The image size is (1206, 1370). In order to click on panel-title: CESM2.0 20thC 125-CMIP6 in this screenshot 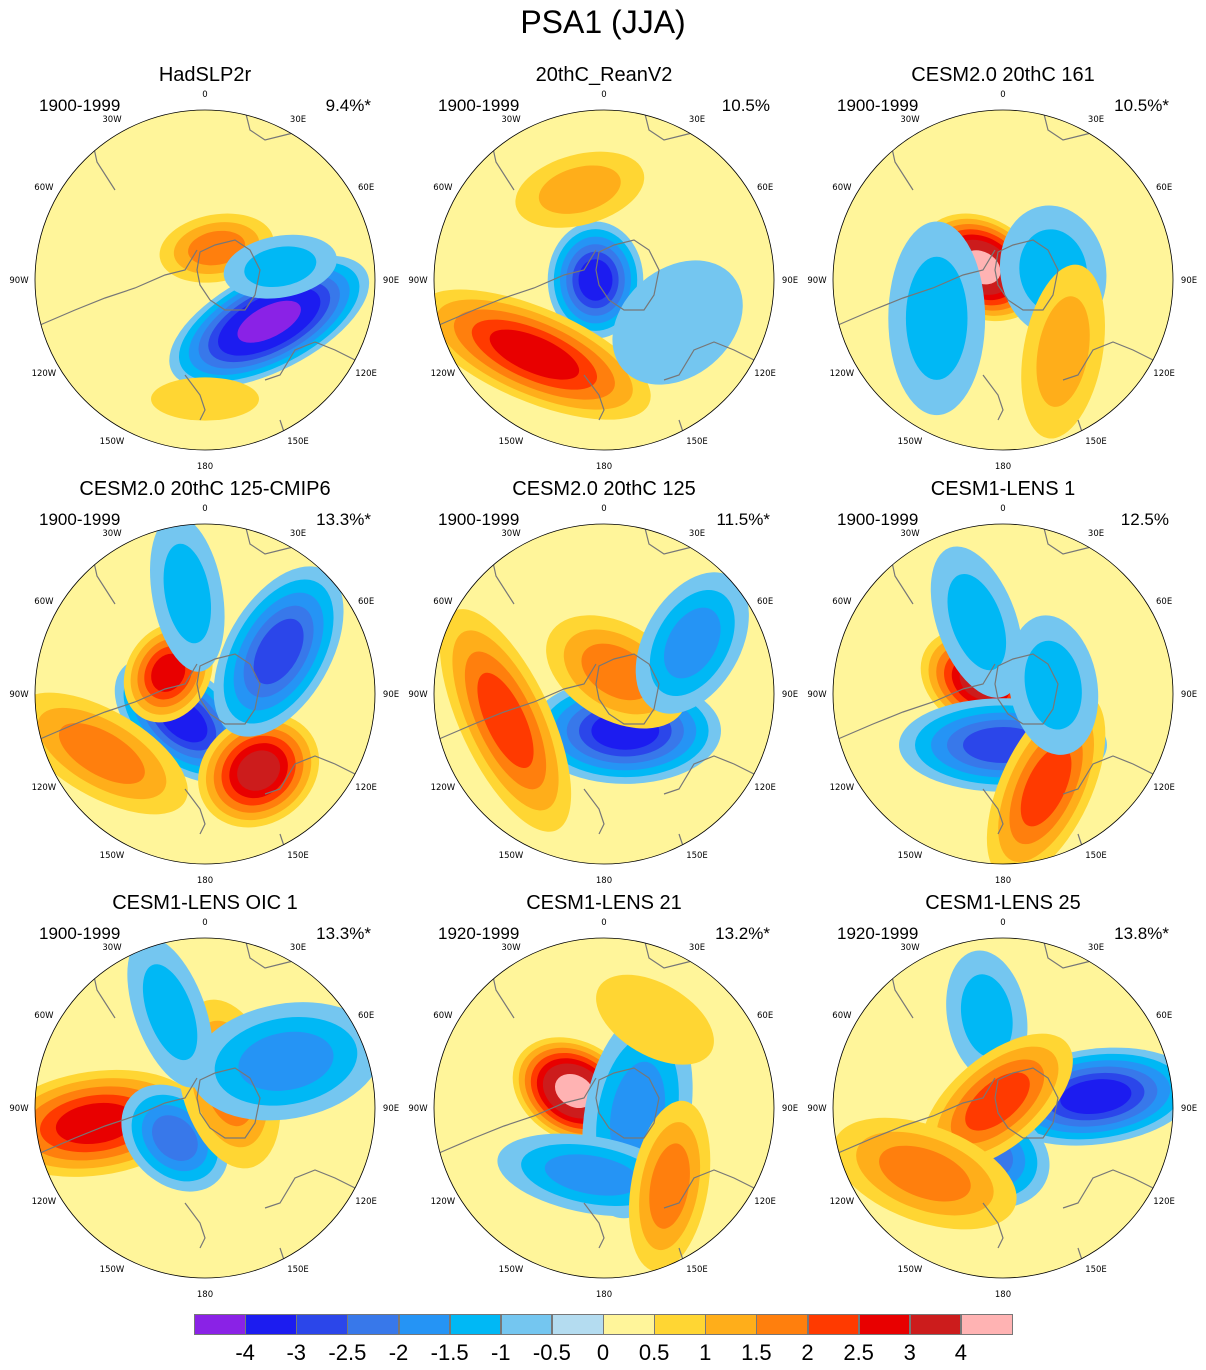, I will do `click(205, 489)`.